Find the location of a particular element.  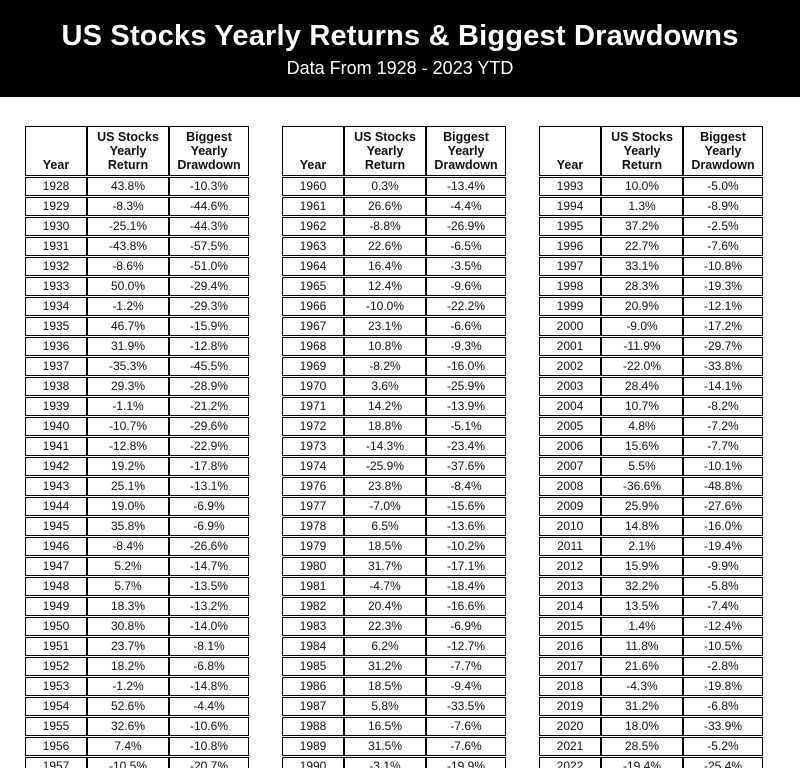

year-cell: 1983 is located at coordinates (313, 626).